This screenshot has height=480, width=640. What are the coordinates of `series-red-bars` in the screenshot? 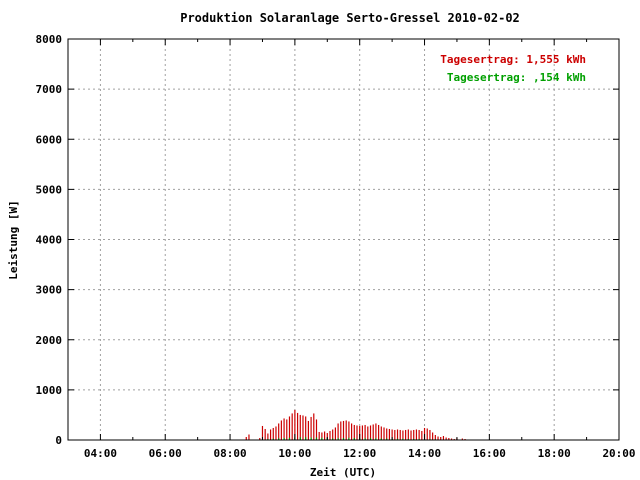 It's located at (357, 424).